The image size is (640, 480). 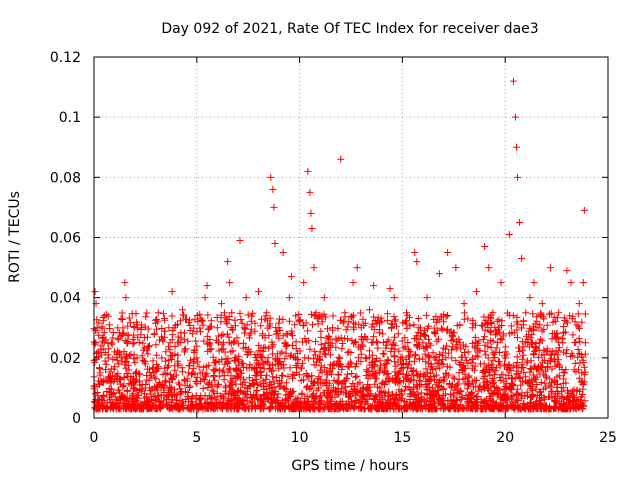 What do you see at coordinates (76, 419) in the screenshot?
I see `y-tick-label: 0` at bounding box center [76, 419].